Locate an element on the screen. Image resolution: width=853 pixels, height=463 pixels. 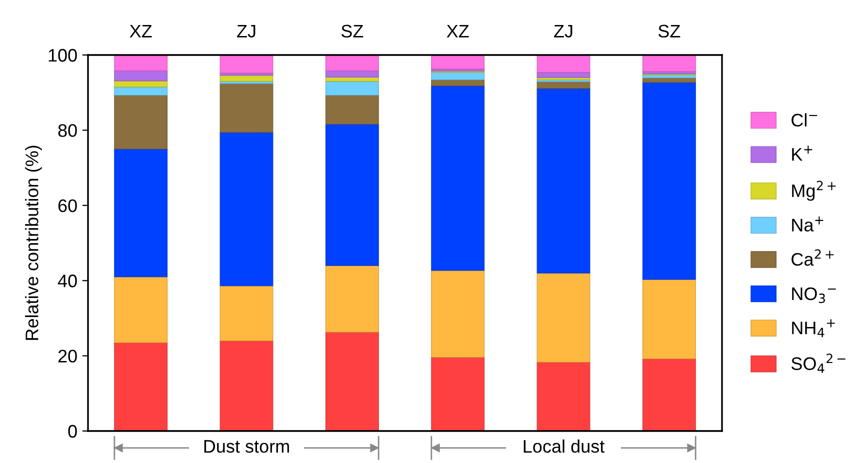
y-tick-label: 40 is located at coordinates (67, 281).